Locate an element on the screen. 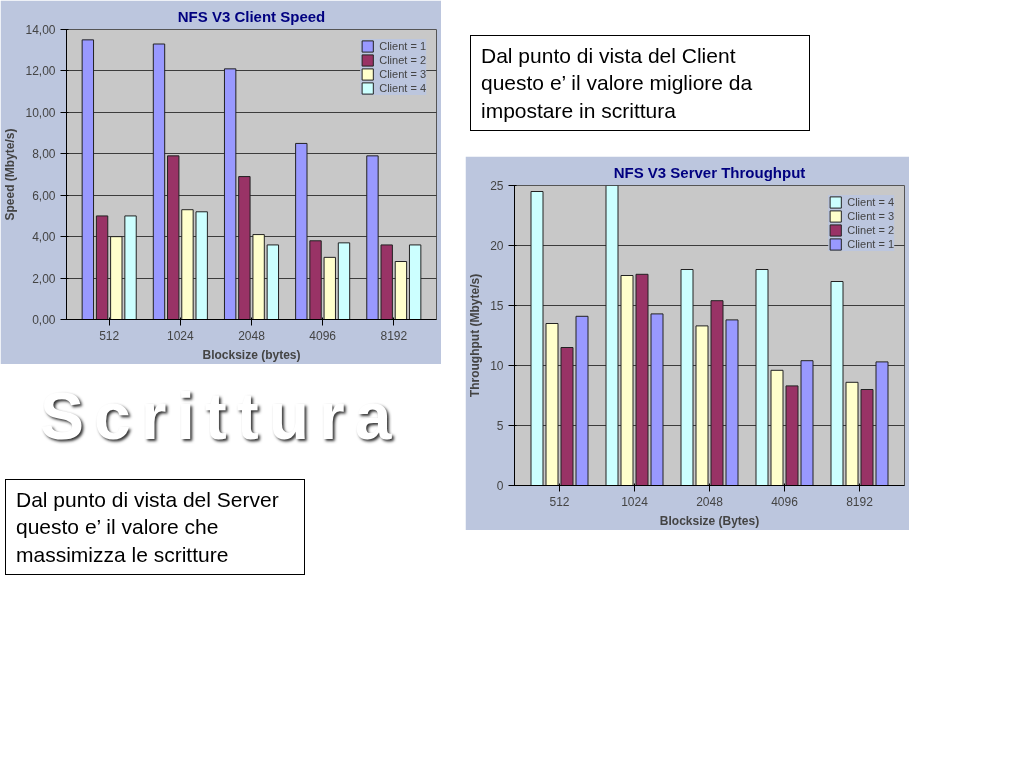 The image size is (1024, 768). y-tick-label: 2,00 is located at coordinates (44, 278).